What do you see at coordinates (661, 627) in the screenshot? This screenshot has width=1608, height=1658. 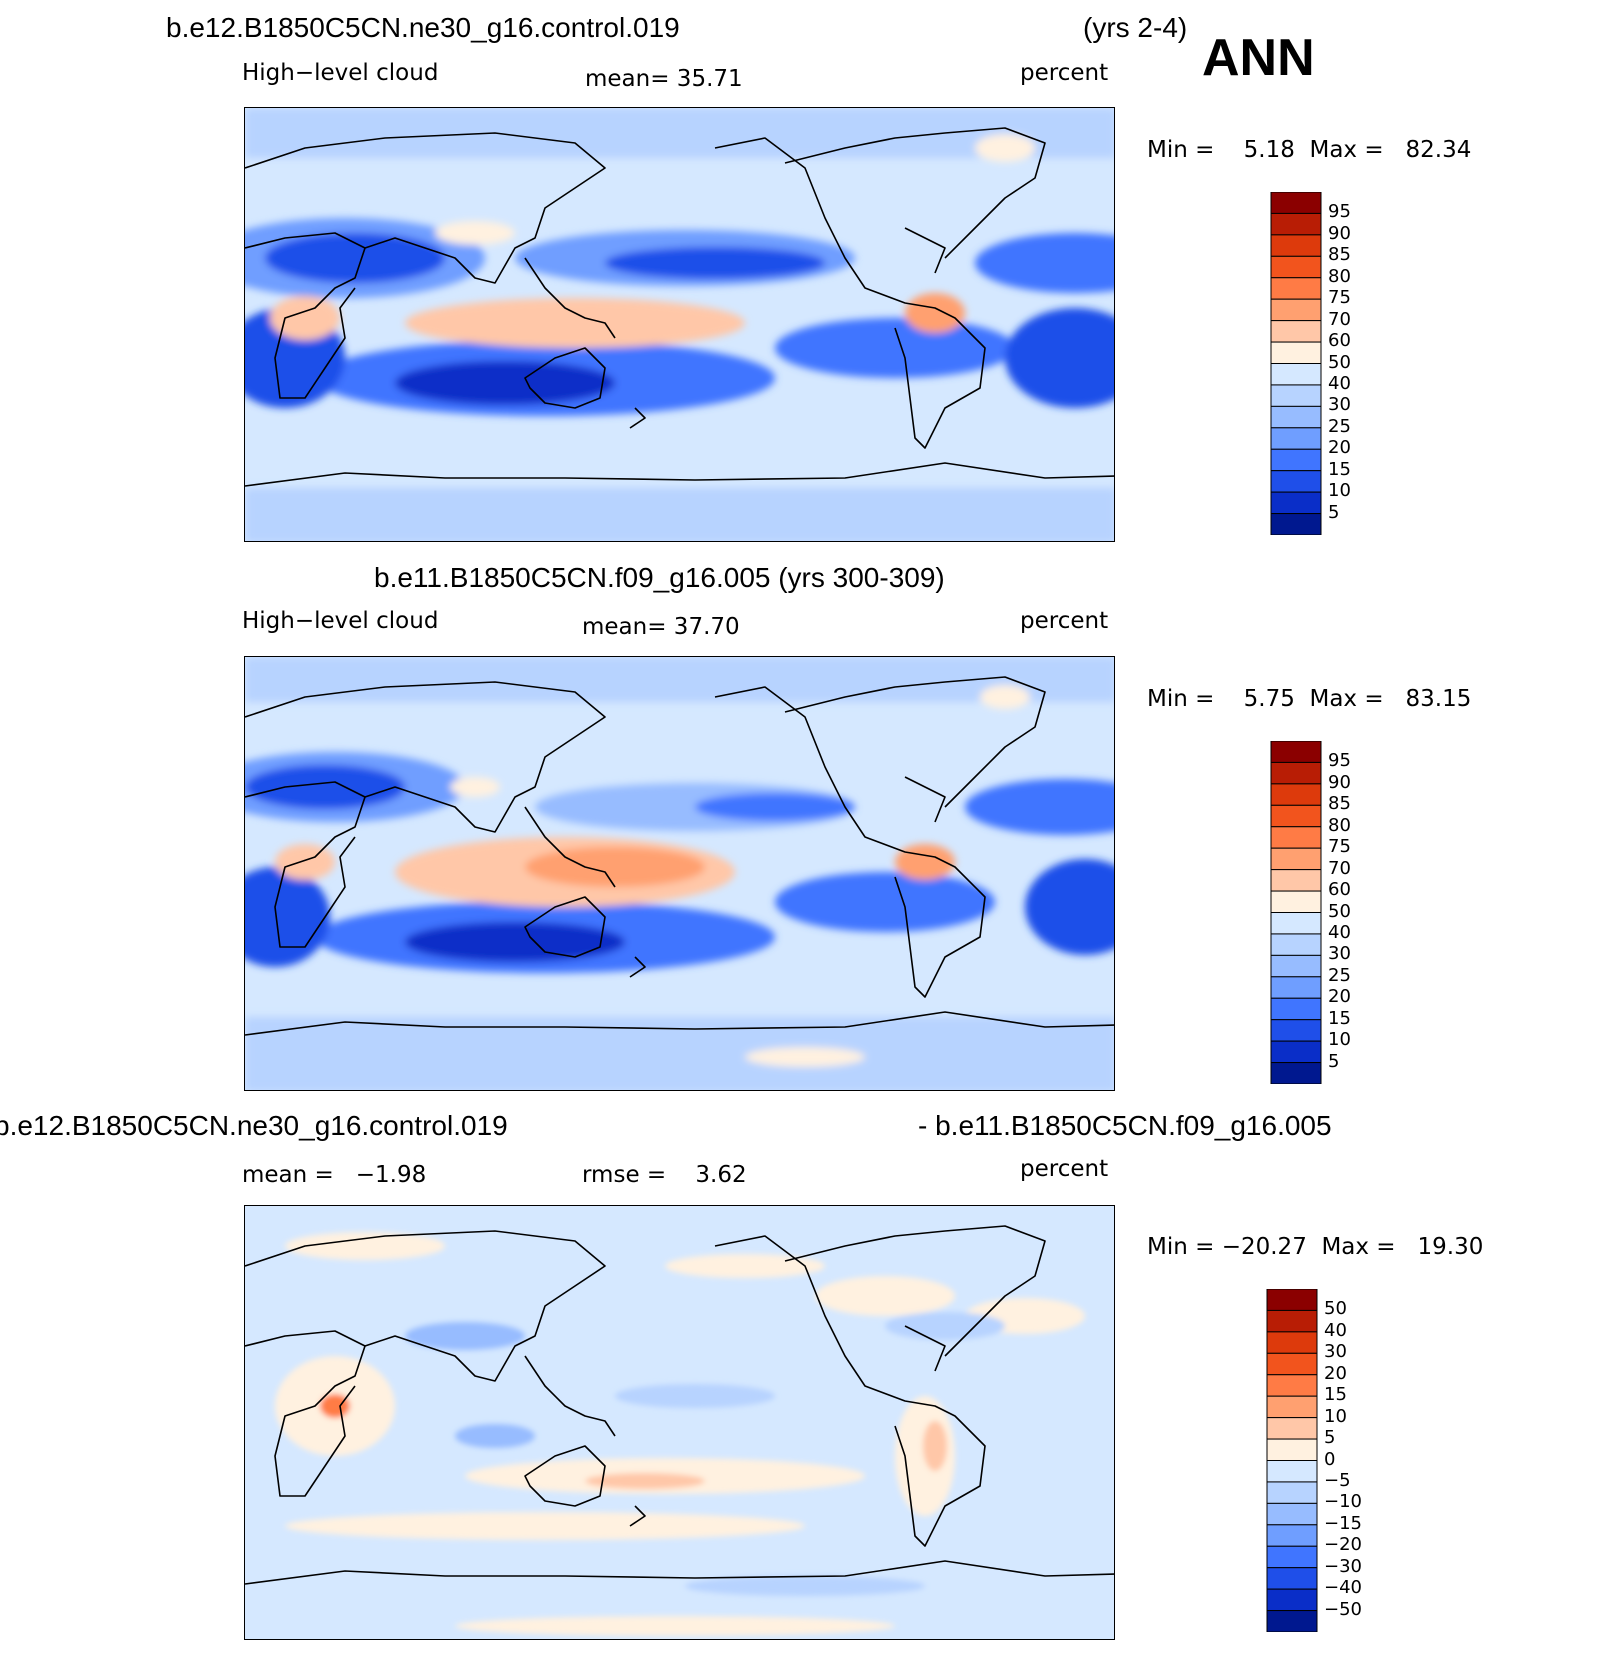 I see `panel2-mean: mean= 37.70` at bounding box center [661, 627].